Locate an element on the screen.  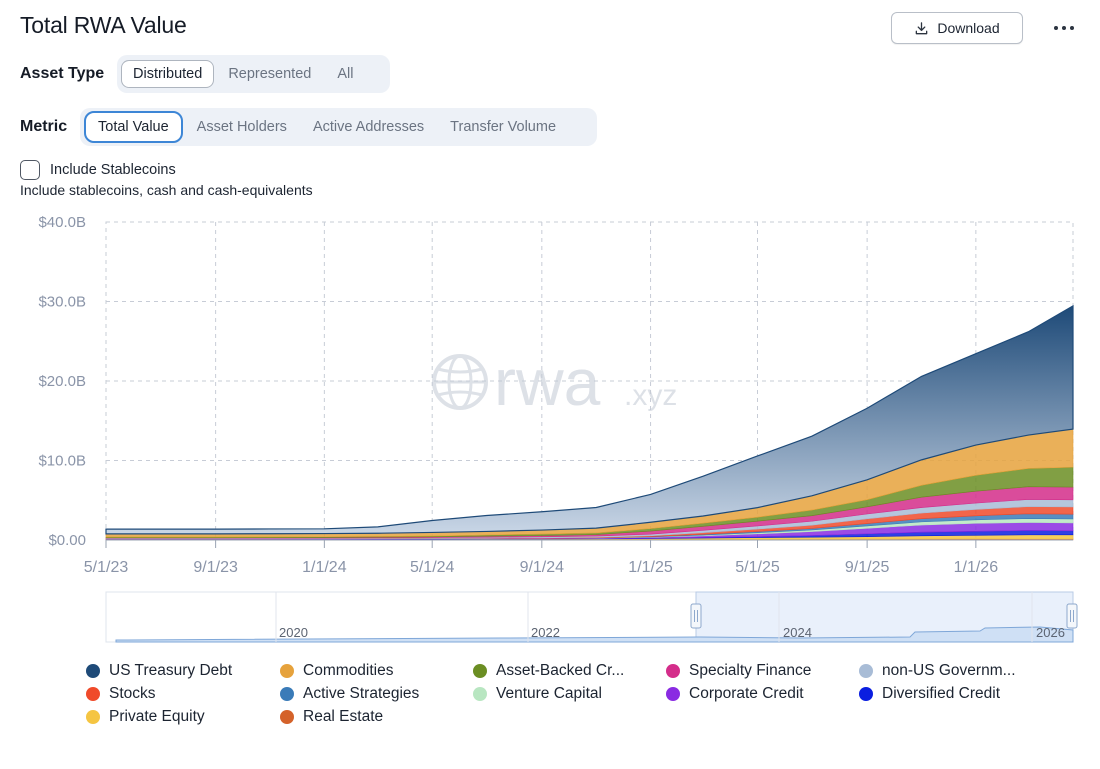
asset-type-all: All is located at coordinates (345, 74).